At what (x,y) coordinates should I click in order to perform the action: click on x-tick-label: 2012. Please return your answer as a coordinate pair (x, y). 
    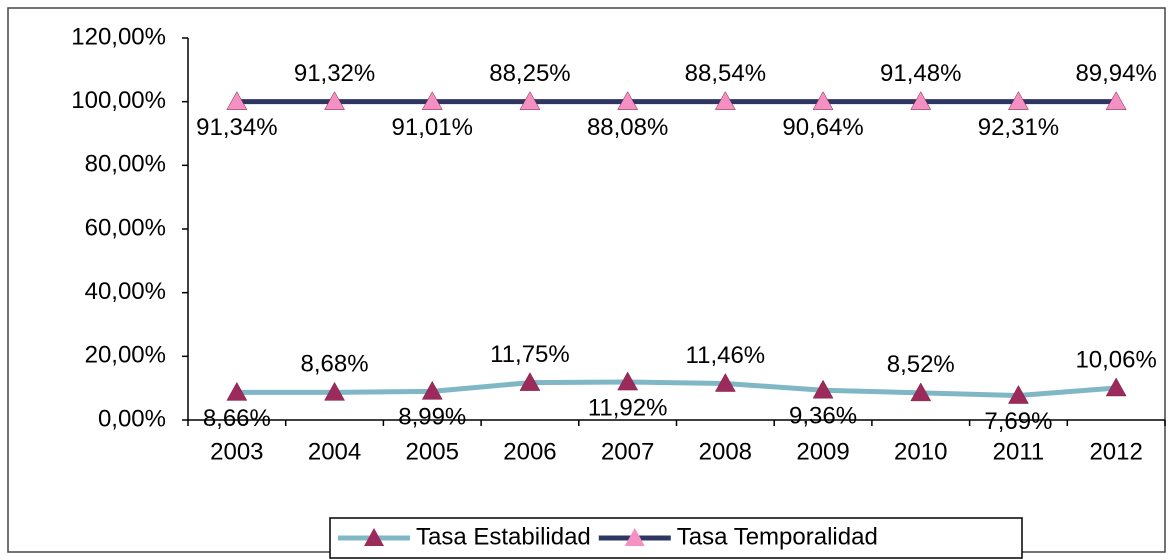
    Looking at the image, I should click on (1115, 451).